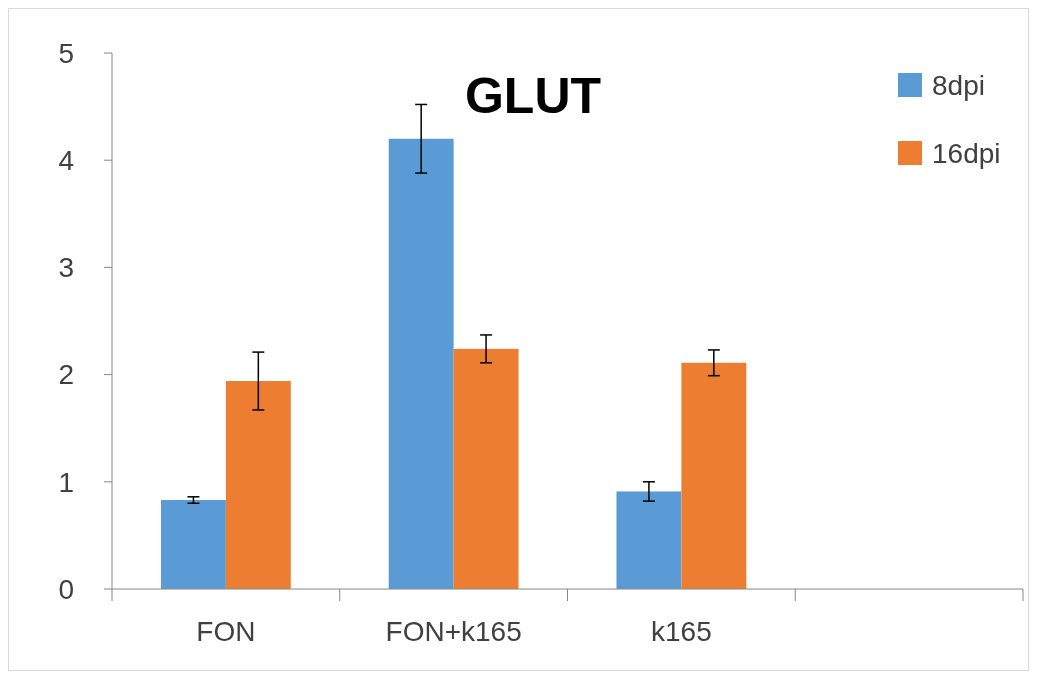 The image size is (1037, 679). I want to click on x-tick-label: FON+k165, so click(453, 631).